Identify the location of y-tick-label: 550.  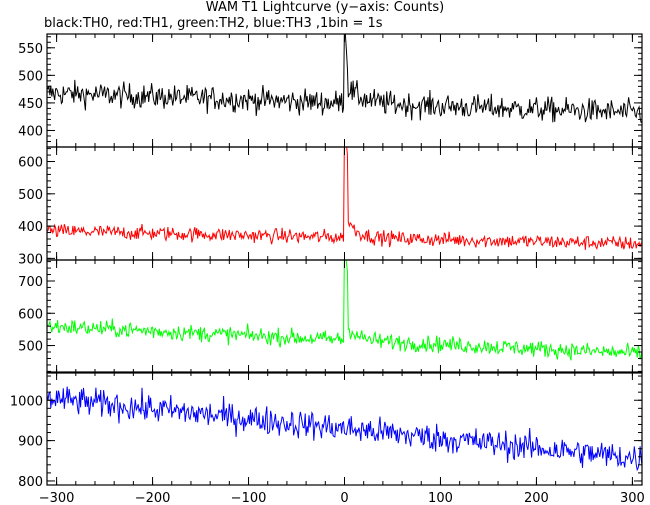
(30, 49).